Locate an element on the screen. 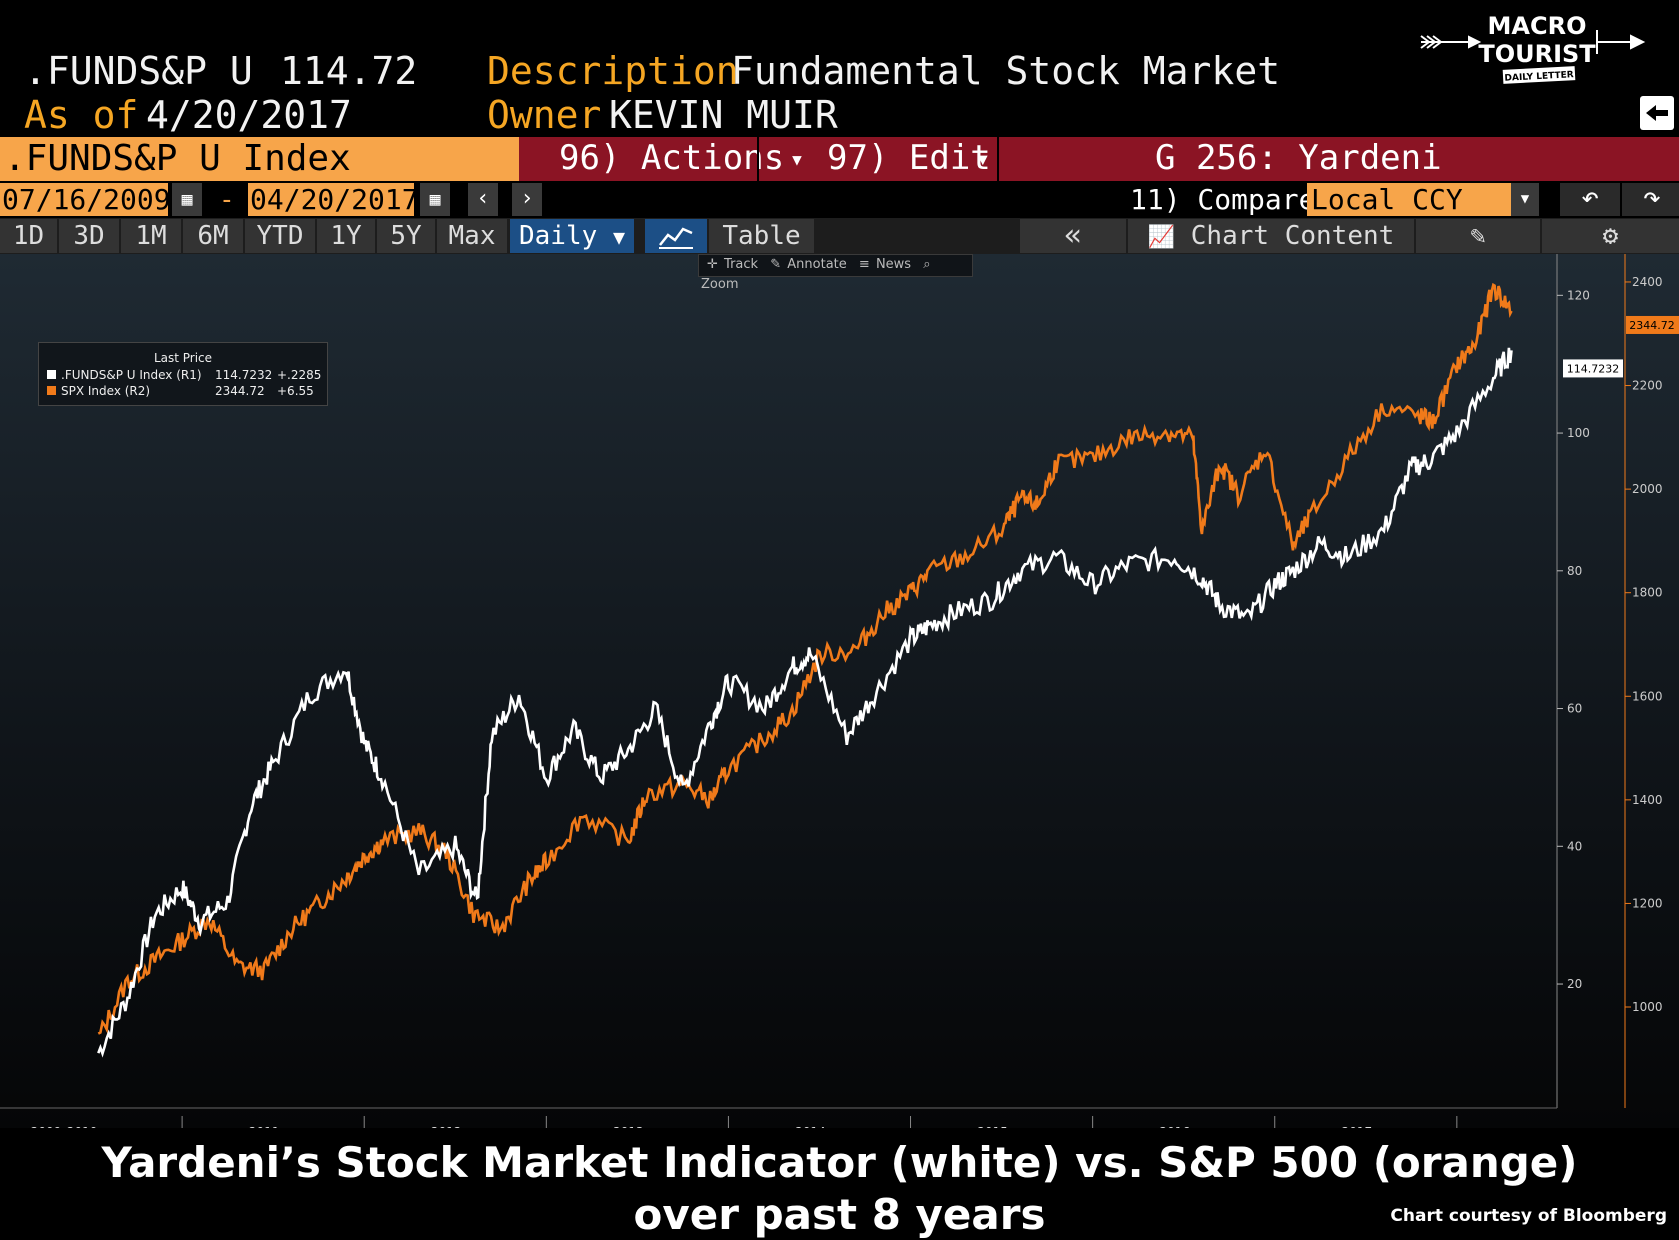  asof-label: As of is located at coordinates (81, 115).